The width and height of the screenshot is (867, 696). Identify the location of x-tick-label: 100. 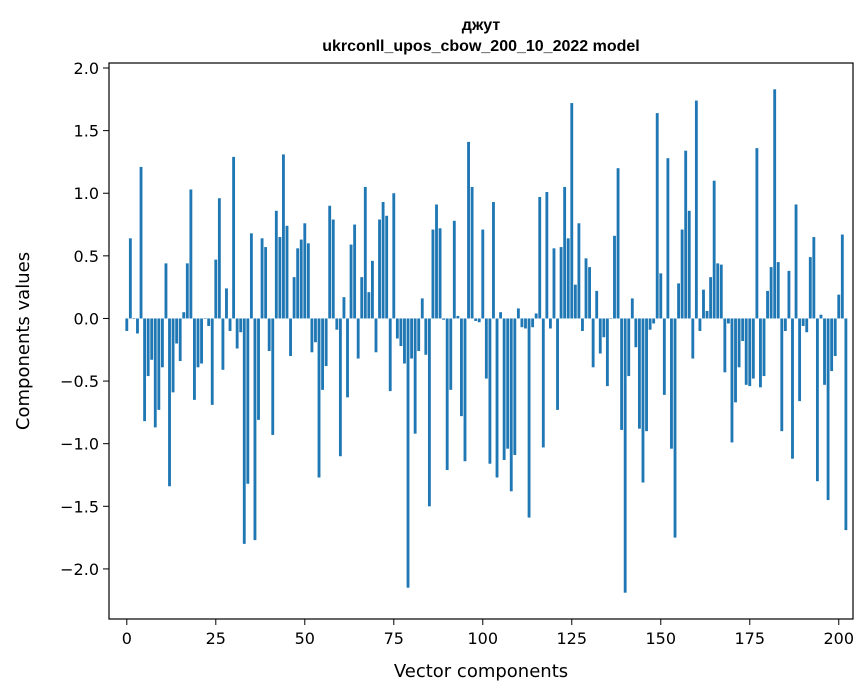
(483, 638).